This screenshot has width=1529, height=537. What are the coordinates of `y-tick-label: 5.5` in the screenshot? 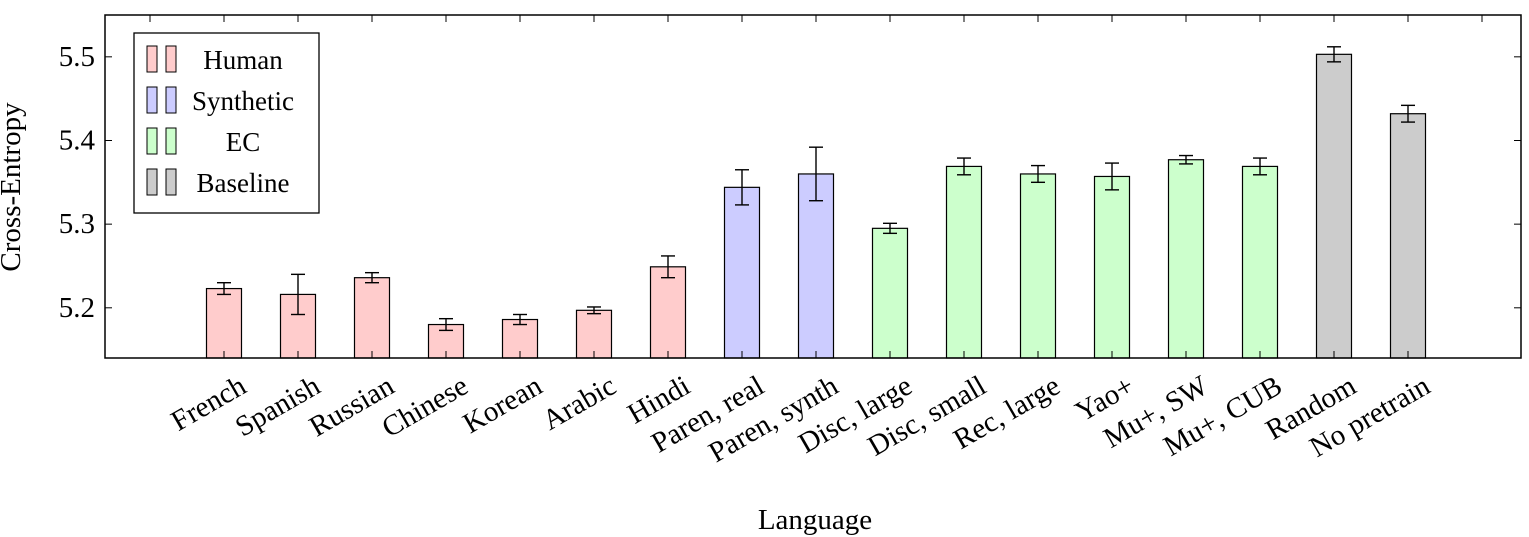 It's located at (77, 57).